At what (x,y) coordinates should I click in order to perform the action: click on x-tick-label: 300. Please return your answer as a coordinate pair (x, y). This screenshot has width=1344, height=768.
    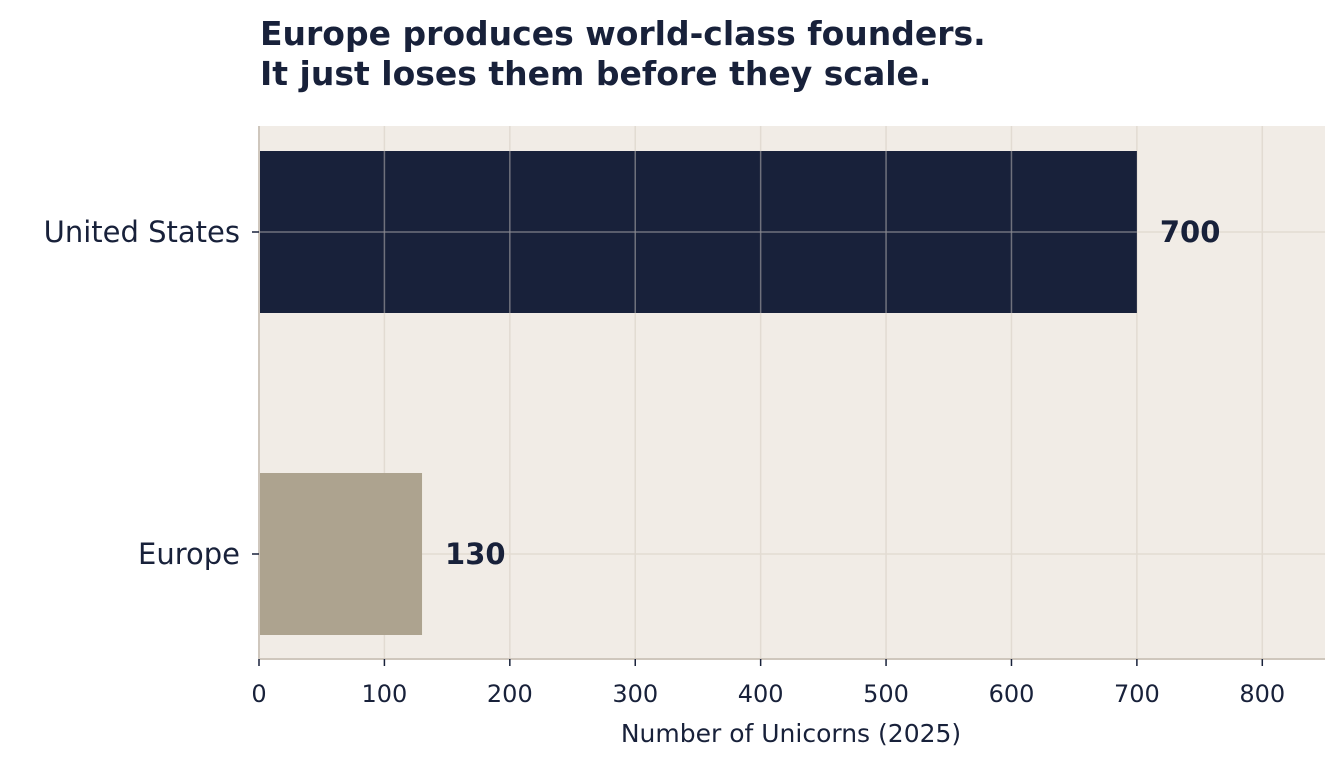
    Looking at the image, I should click on (635, 694).